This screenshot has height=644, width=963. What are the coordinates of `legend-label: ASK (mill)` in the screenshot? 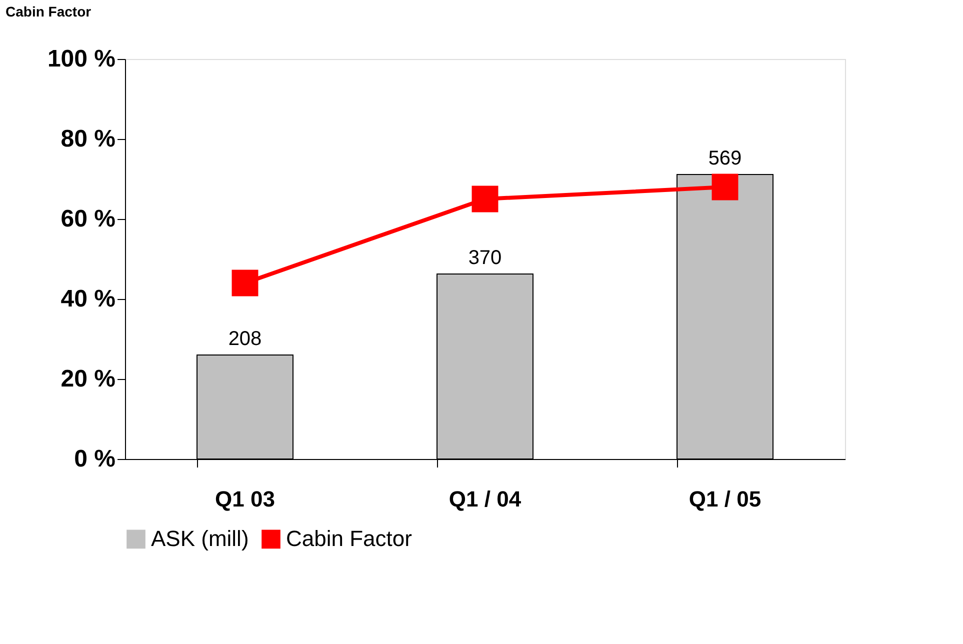 It's located at (200, 539).